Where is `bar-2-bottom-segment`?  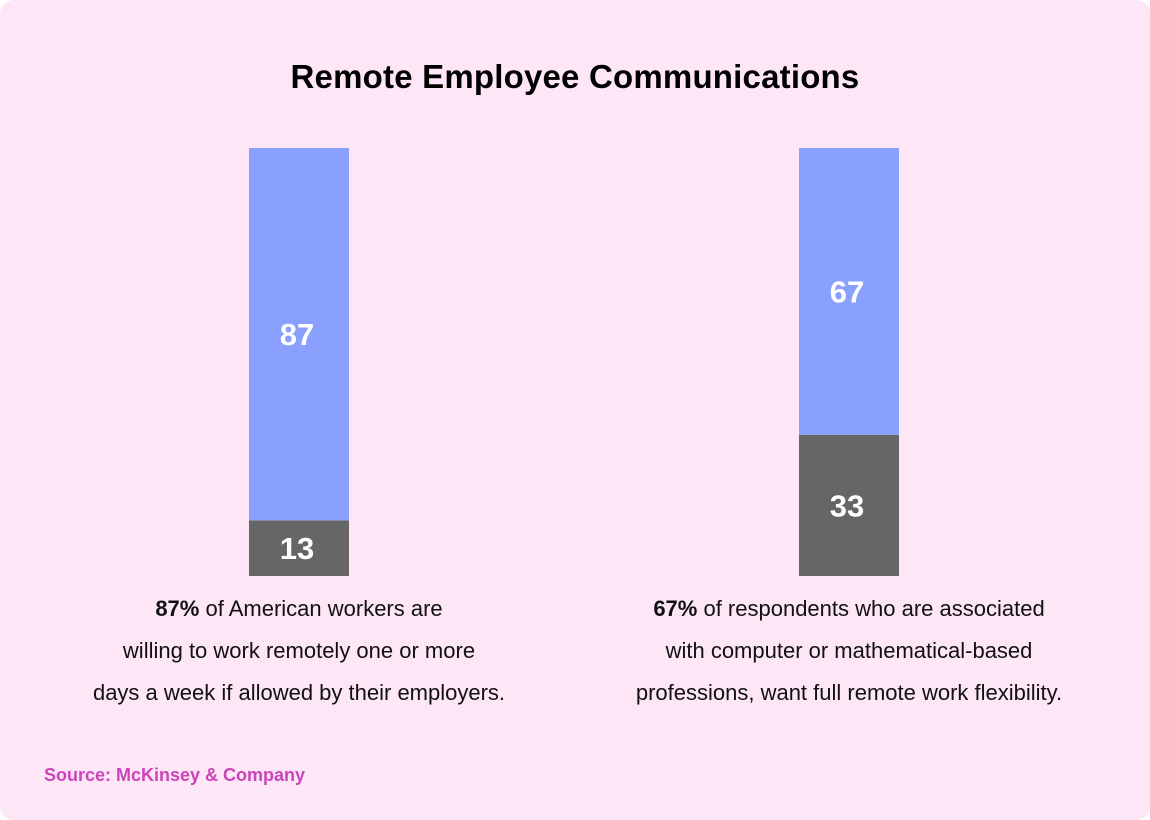
bar-2-bottom-segment is located at coordinates (849, 505).